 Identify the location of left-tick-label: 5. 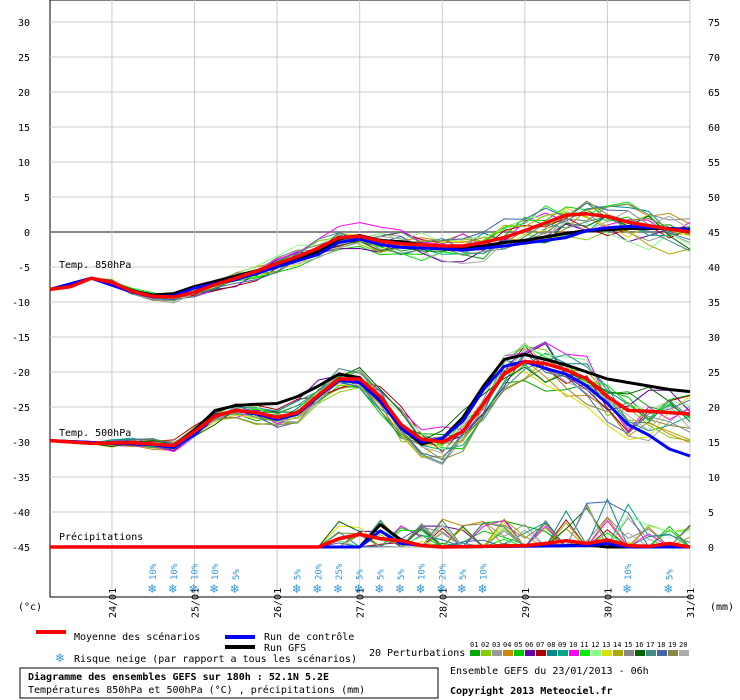
(27, 198).